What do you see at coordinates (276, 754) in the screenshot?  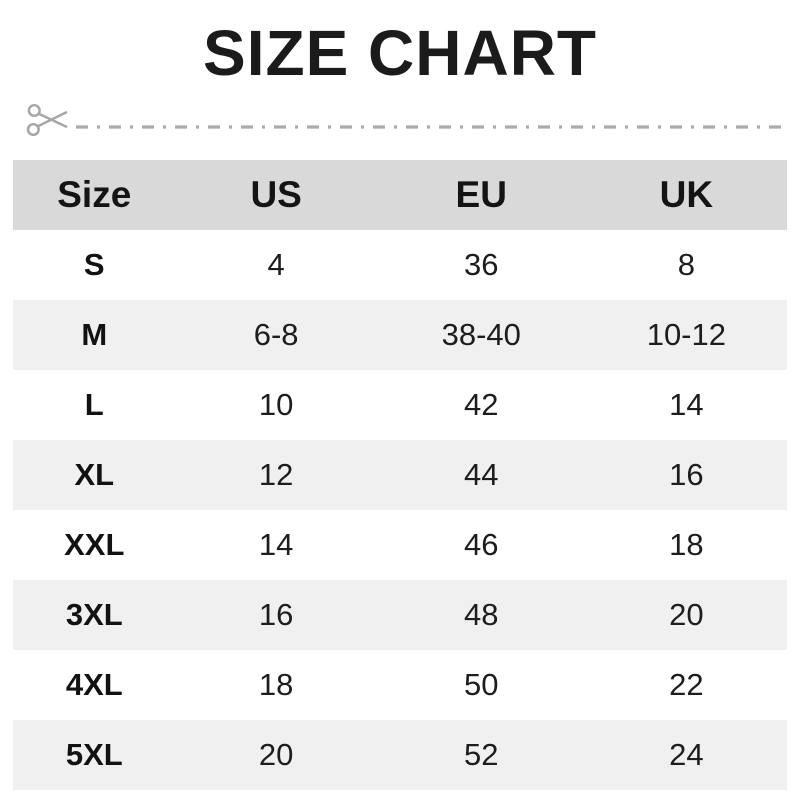 I see `us-cell: 20` at bounding box center [276, 754].